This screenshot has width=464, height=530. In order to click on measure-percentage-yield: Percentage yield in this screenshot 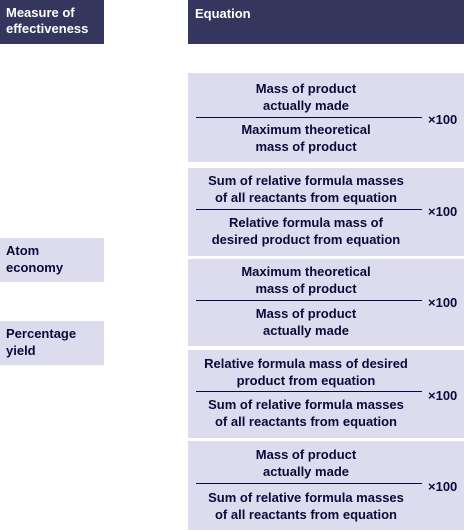, I will do `click(52, 343)`.